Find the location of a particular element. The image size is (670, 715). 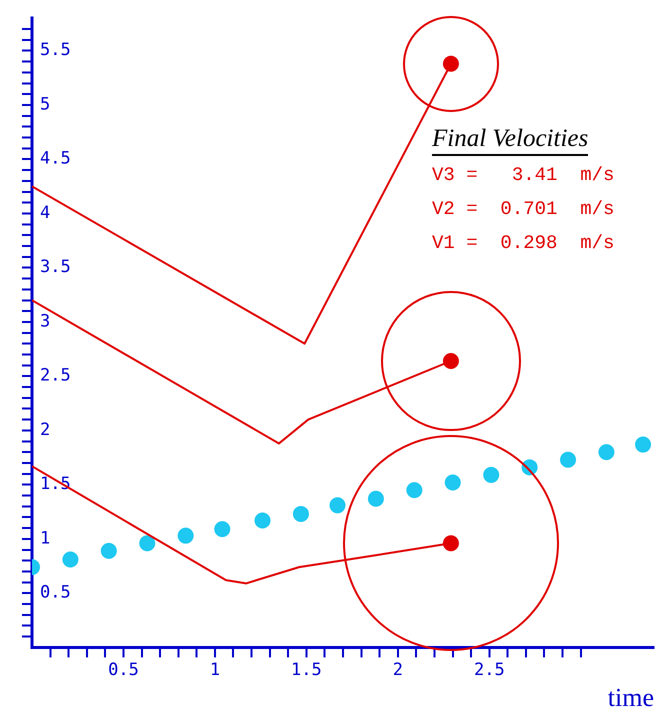

annotation: V3 = 3.41 m/s is located at coordinates (523, 175).